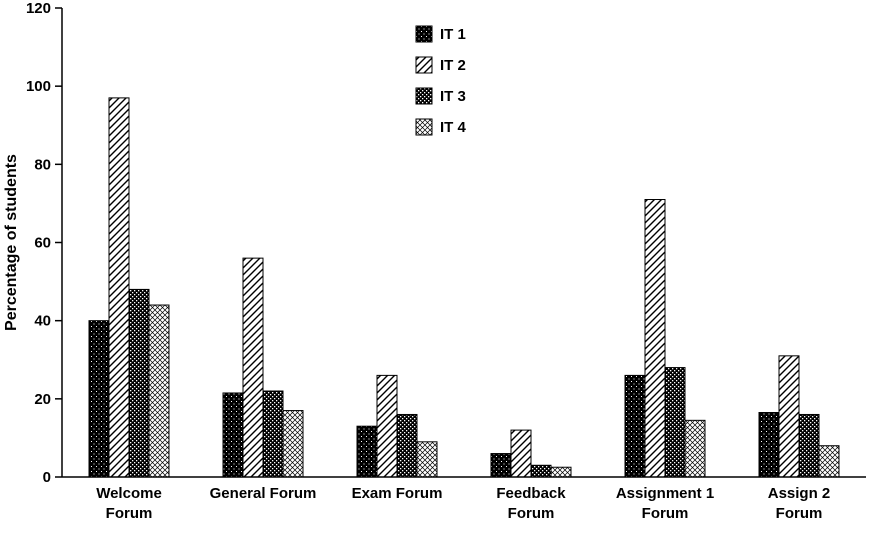  Describe the element at coordinates (675, 422) in the screenshot. I see `bar-it3-cat5` at that location.